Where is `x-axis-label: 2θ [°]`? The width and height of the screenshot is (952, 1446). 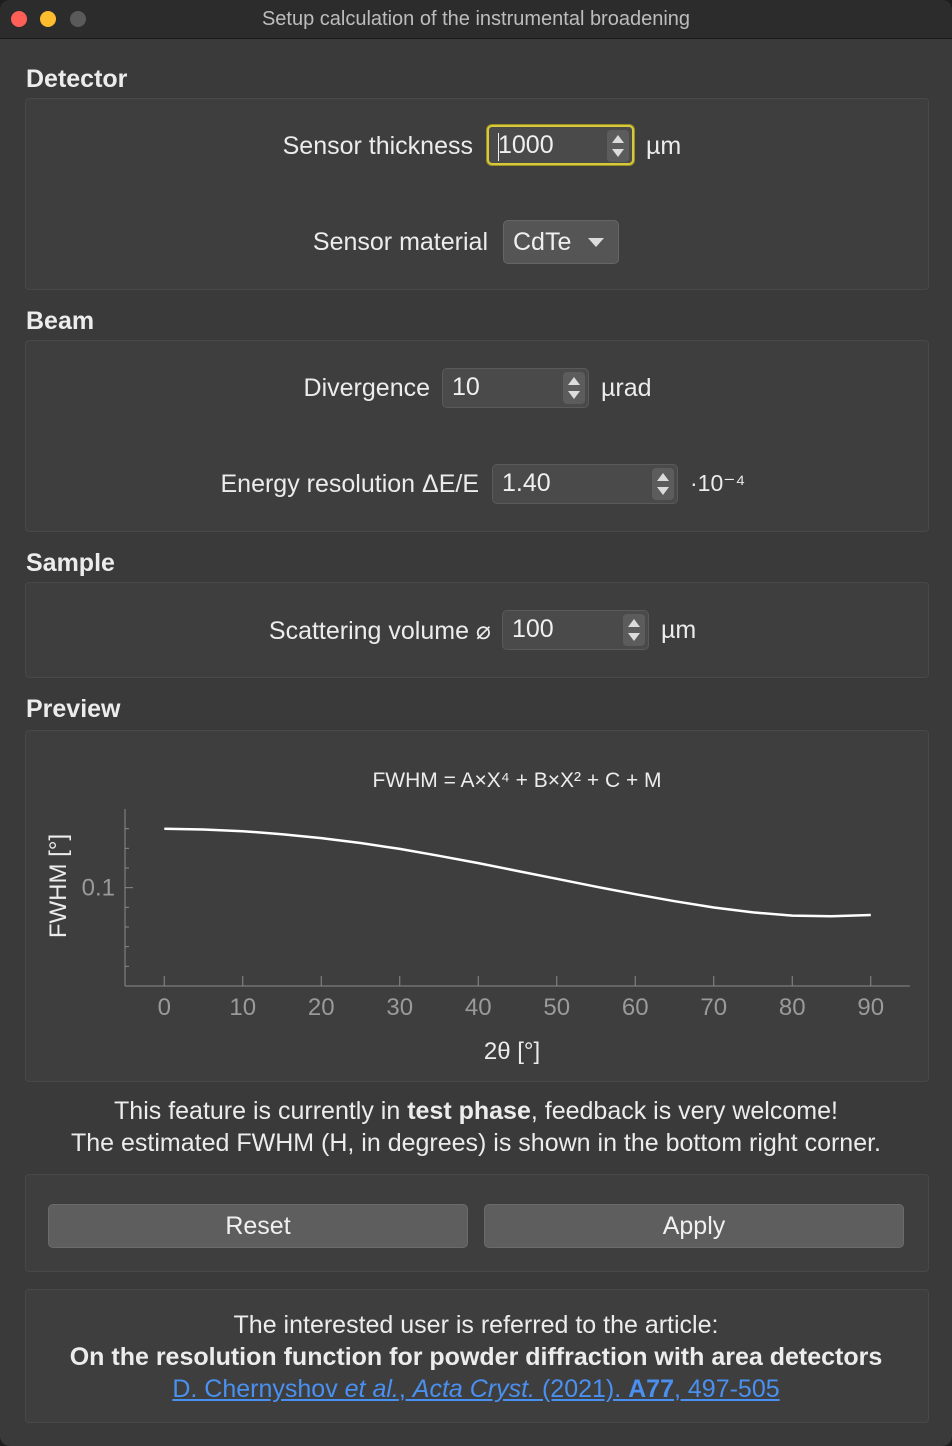
x-axis-label: 2θ [°] is located at coordinates (512, 1051).